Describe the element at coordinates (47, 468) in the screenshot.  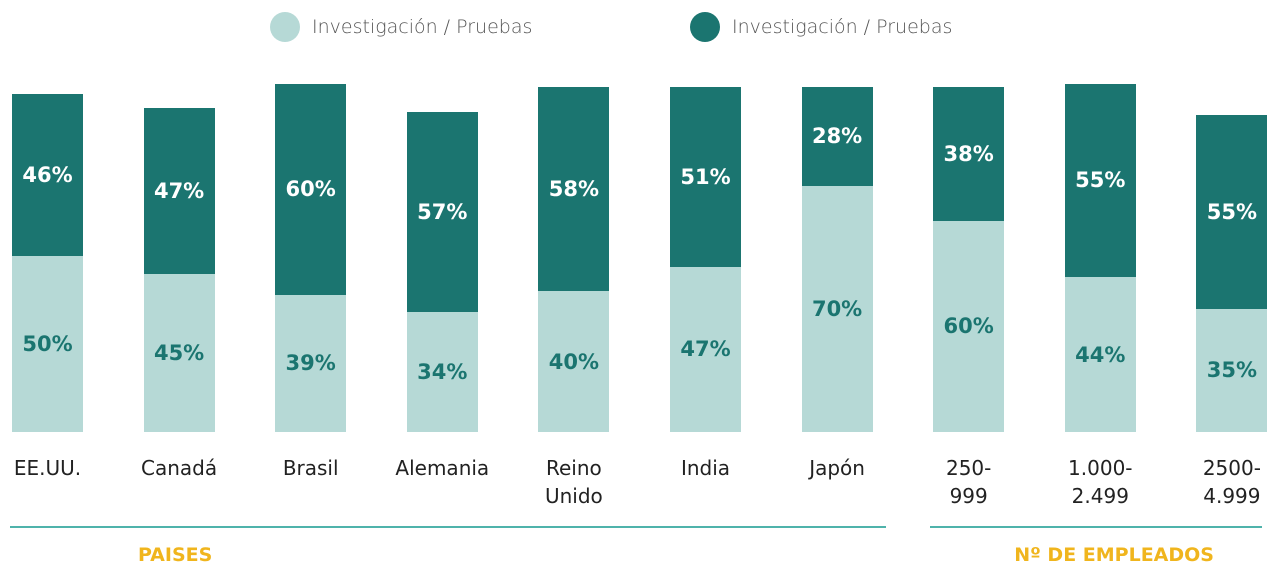
I see `x-tick-label: EE.UU.` at that location.